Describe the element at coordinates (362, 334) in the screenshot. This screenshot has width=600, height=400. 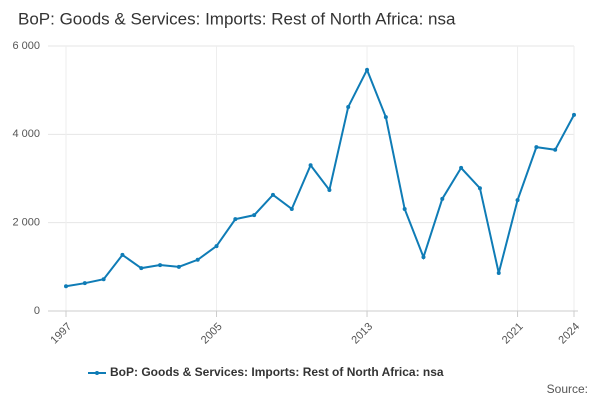
I see `x-tick-label: 2013` at that location.